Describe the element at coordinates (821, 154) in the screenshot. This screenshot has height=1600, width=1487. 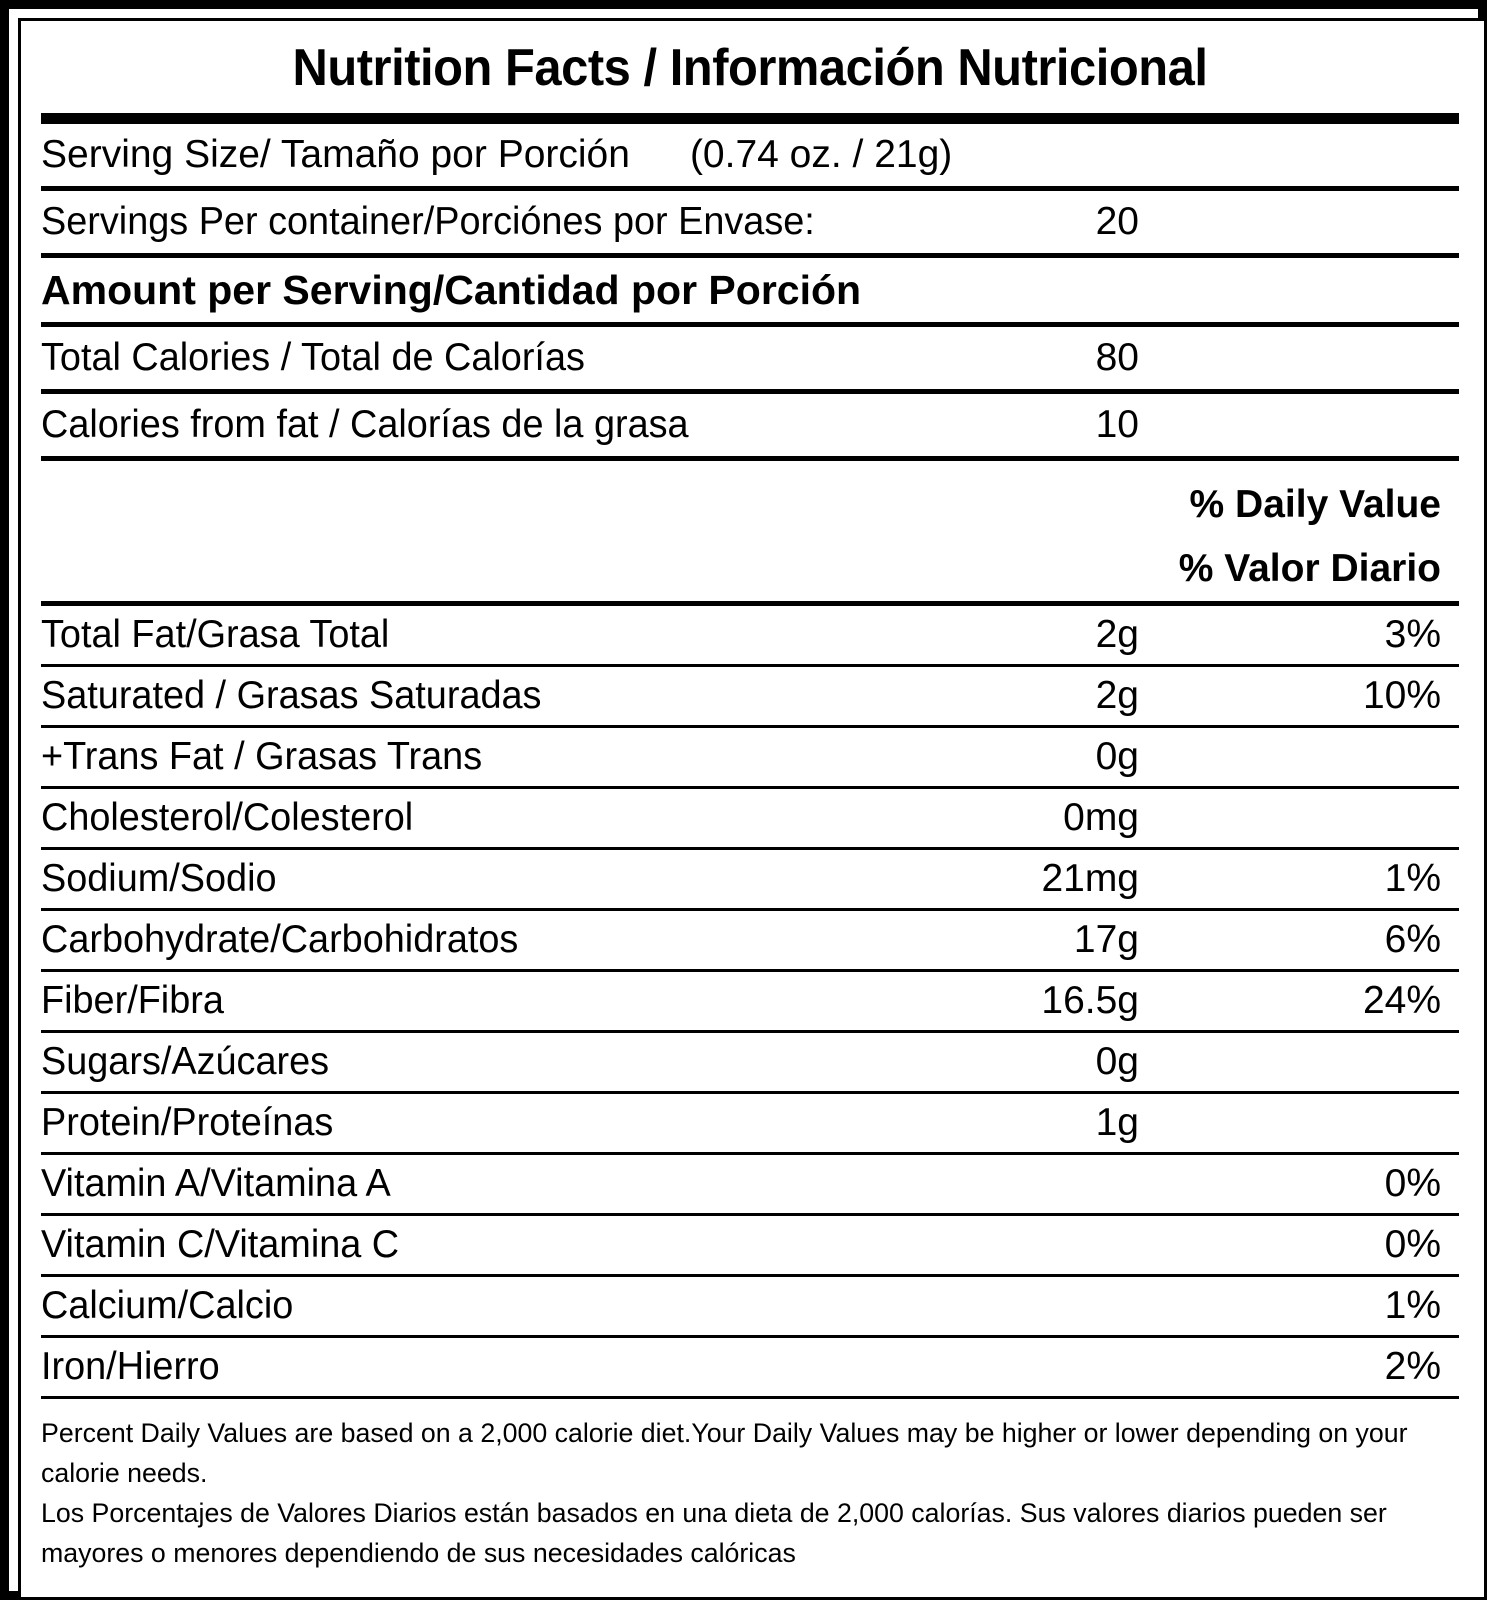
I see `serving-size-value: (0.74 oz. / 21g)` at that location.